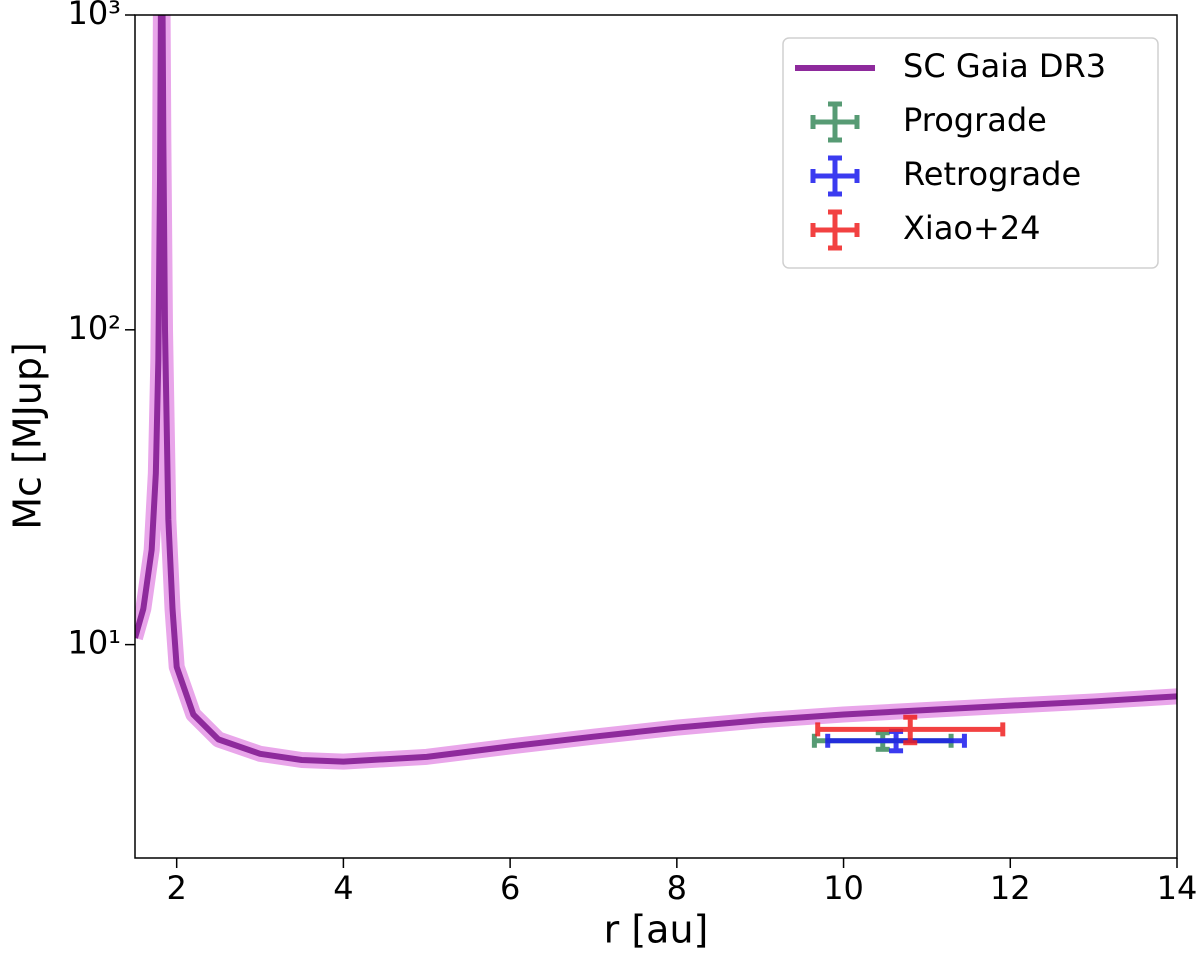 Image resolution: width=1200 pixels, height=955 pixels. What do you see at coordinates (94, 643) in the screenshot?
I see `y-tick-label: 10¹` at bounding box center [94, 643].